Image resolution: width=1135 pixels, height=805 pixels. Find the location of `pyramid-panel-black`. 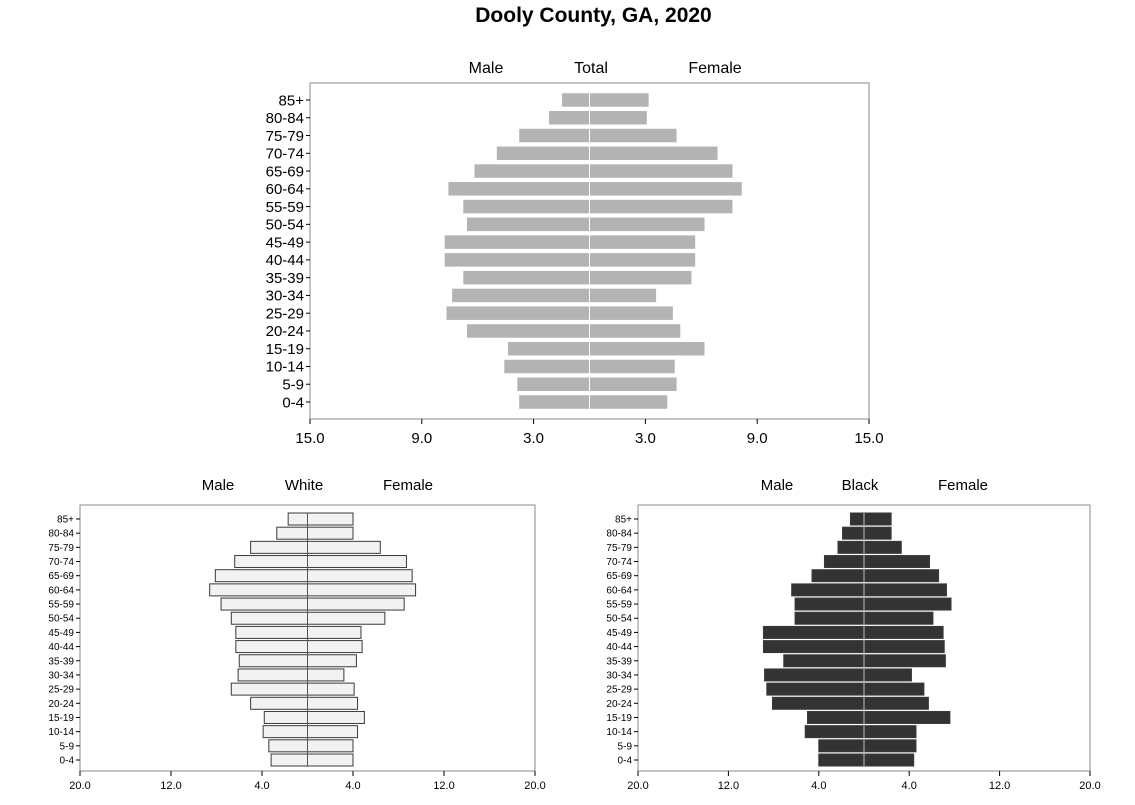

pyramid-panel-black is located at coordinates (862, 640).